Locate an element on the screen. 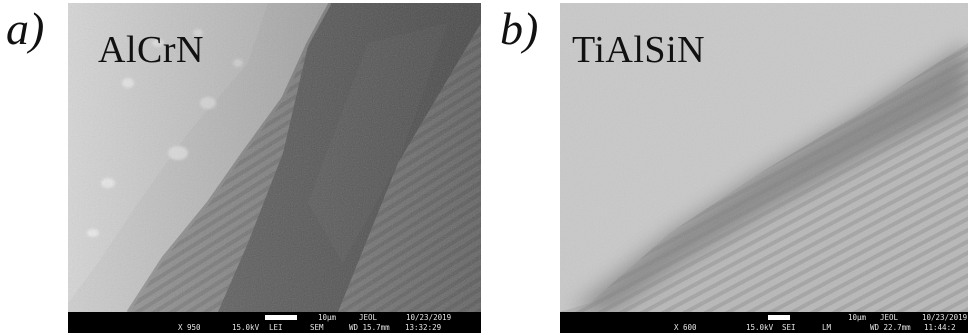 The width and height of the screenshot is (968, 335). mode-a: SEM is located at coordinates (317, 327).